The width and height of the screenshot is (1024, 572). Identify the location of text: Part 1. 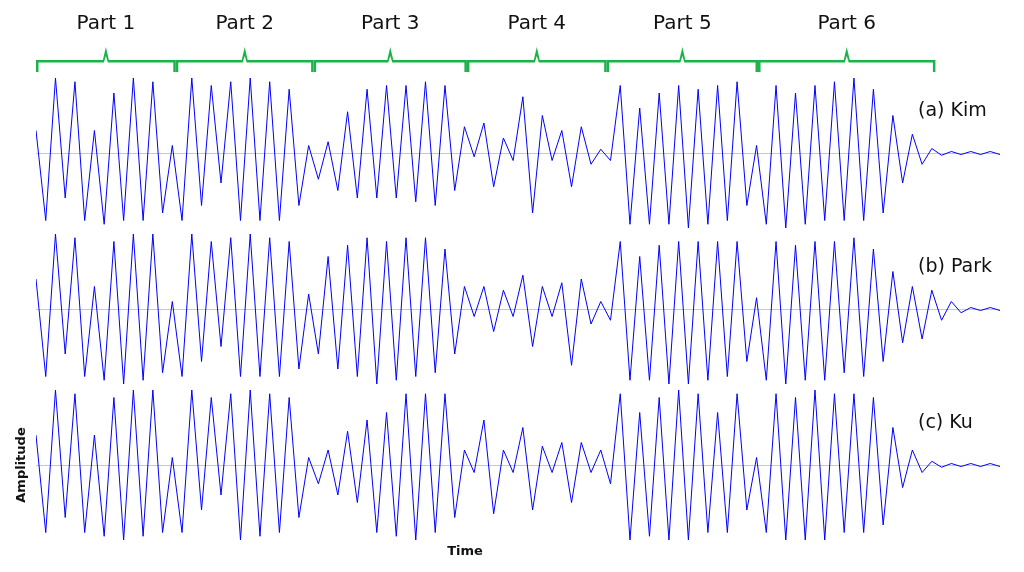
(106, 22).